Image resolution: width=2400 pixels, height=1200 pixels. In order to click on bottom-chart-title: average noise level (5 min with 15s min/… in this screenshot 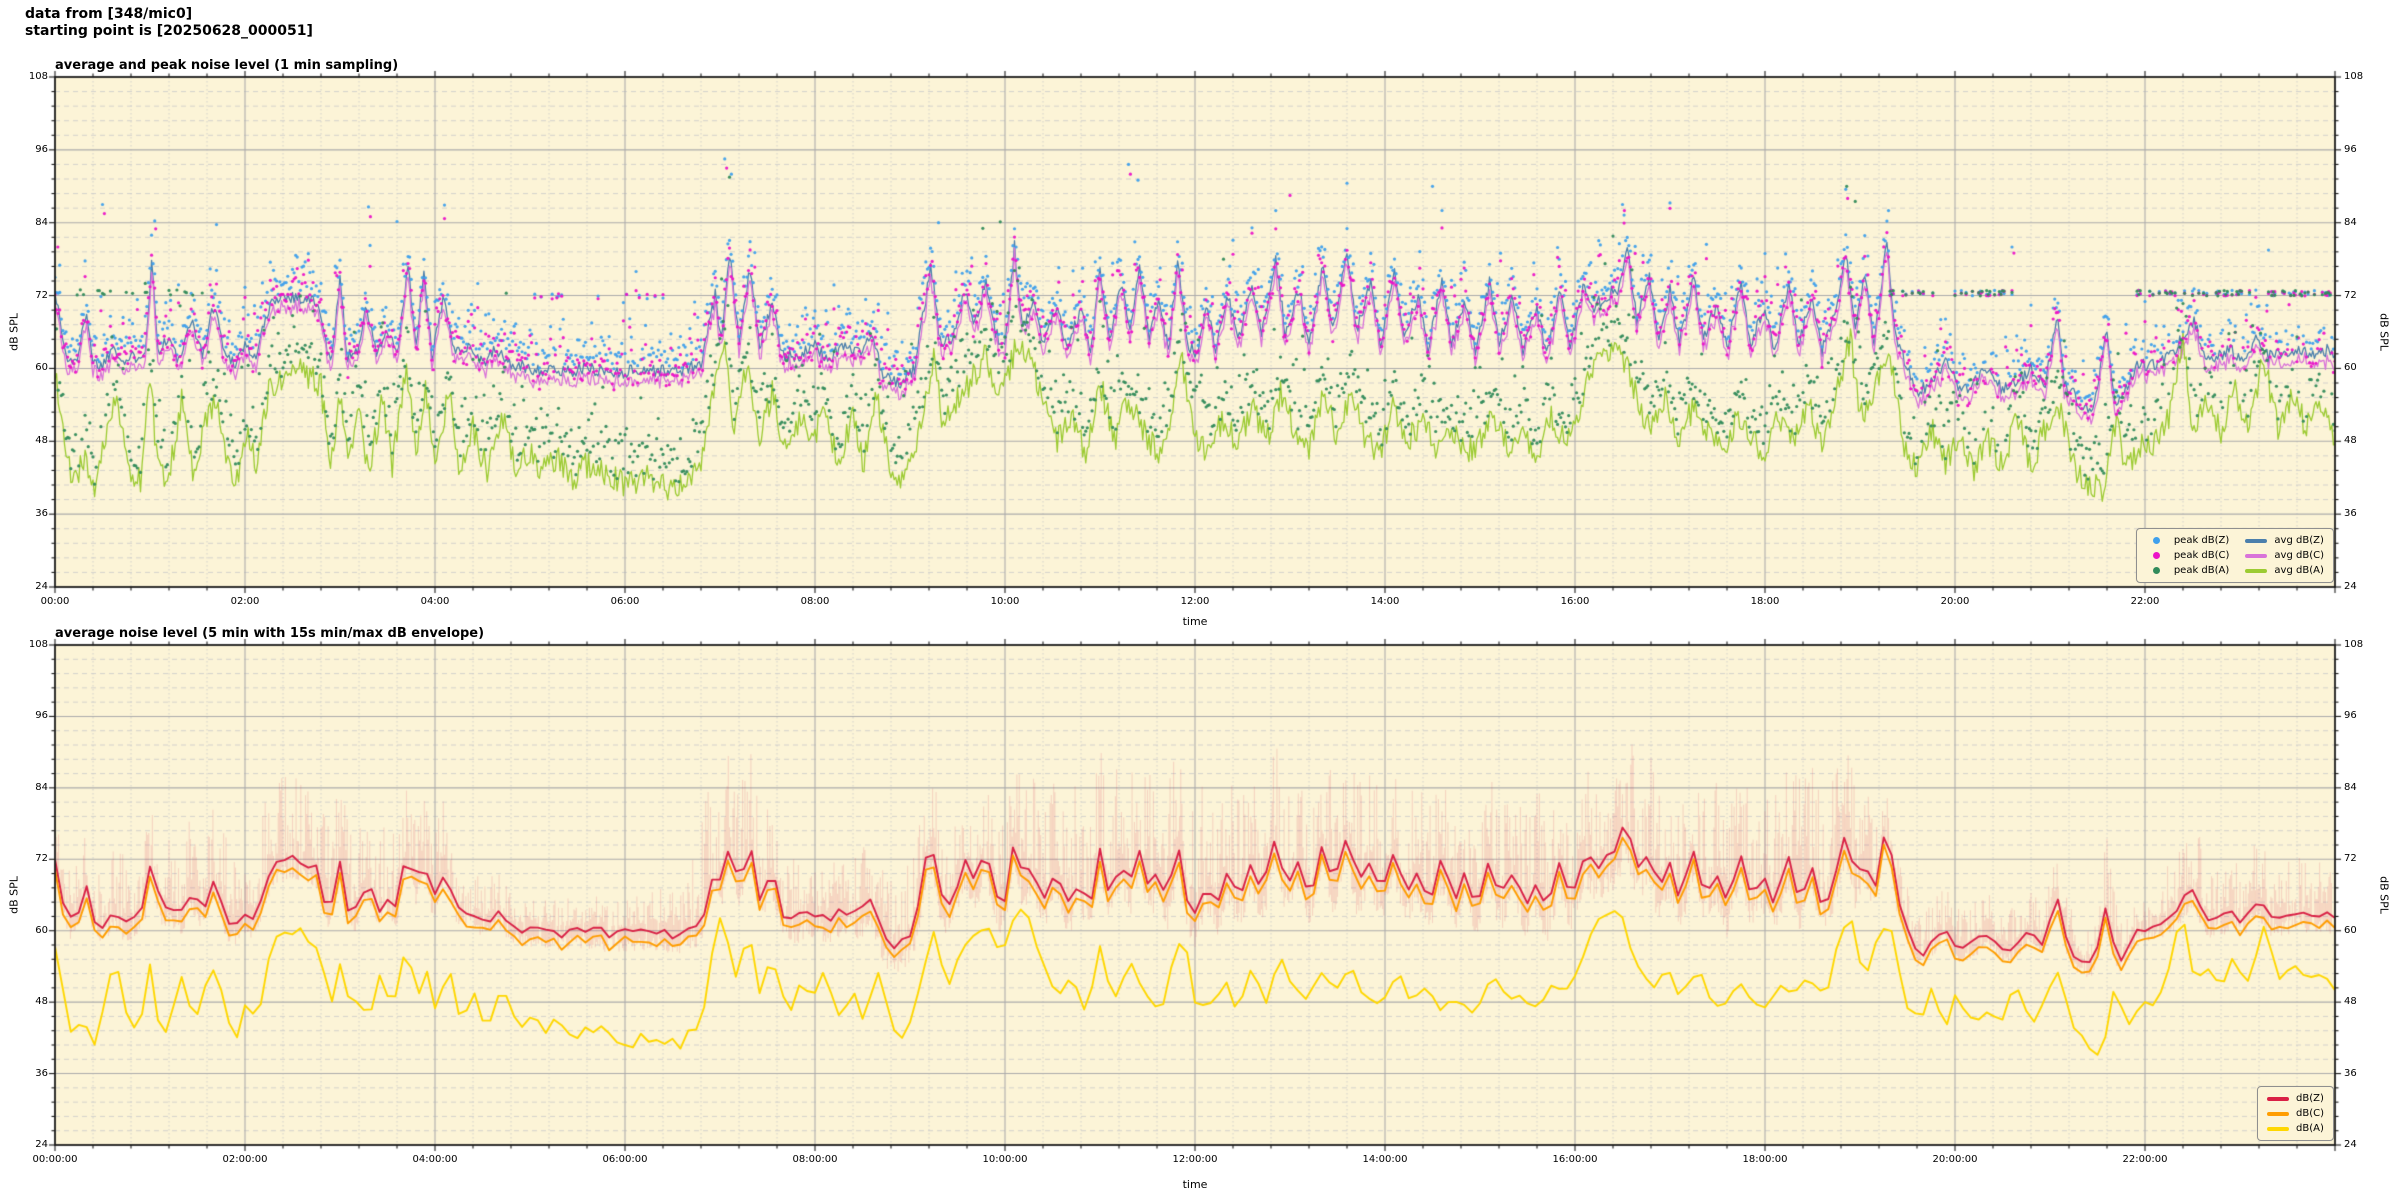, I will do `click(270, 633)`.